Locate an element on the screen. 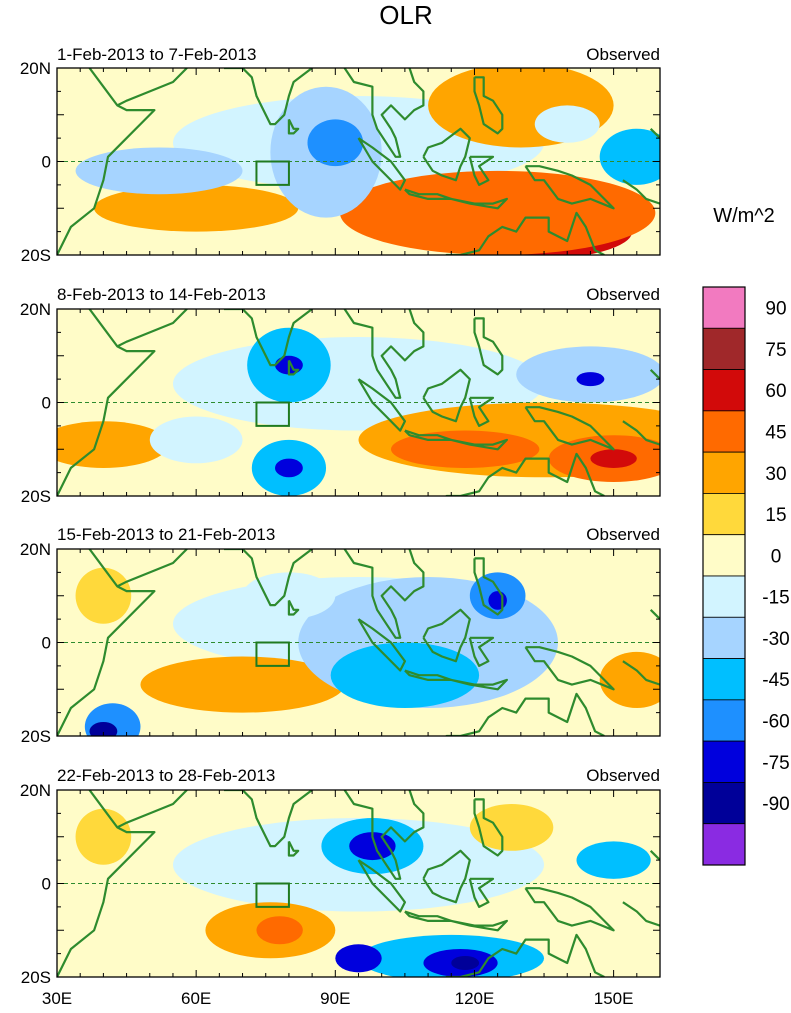  x-tick-label: 90E is located at coordinates (335, 998).